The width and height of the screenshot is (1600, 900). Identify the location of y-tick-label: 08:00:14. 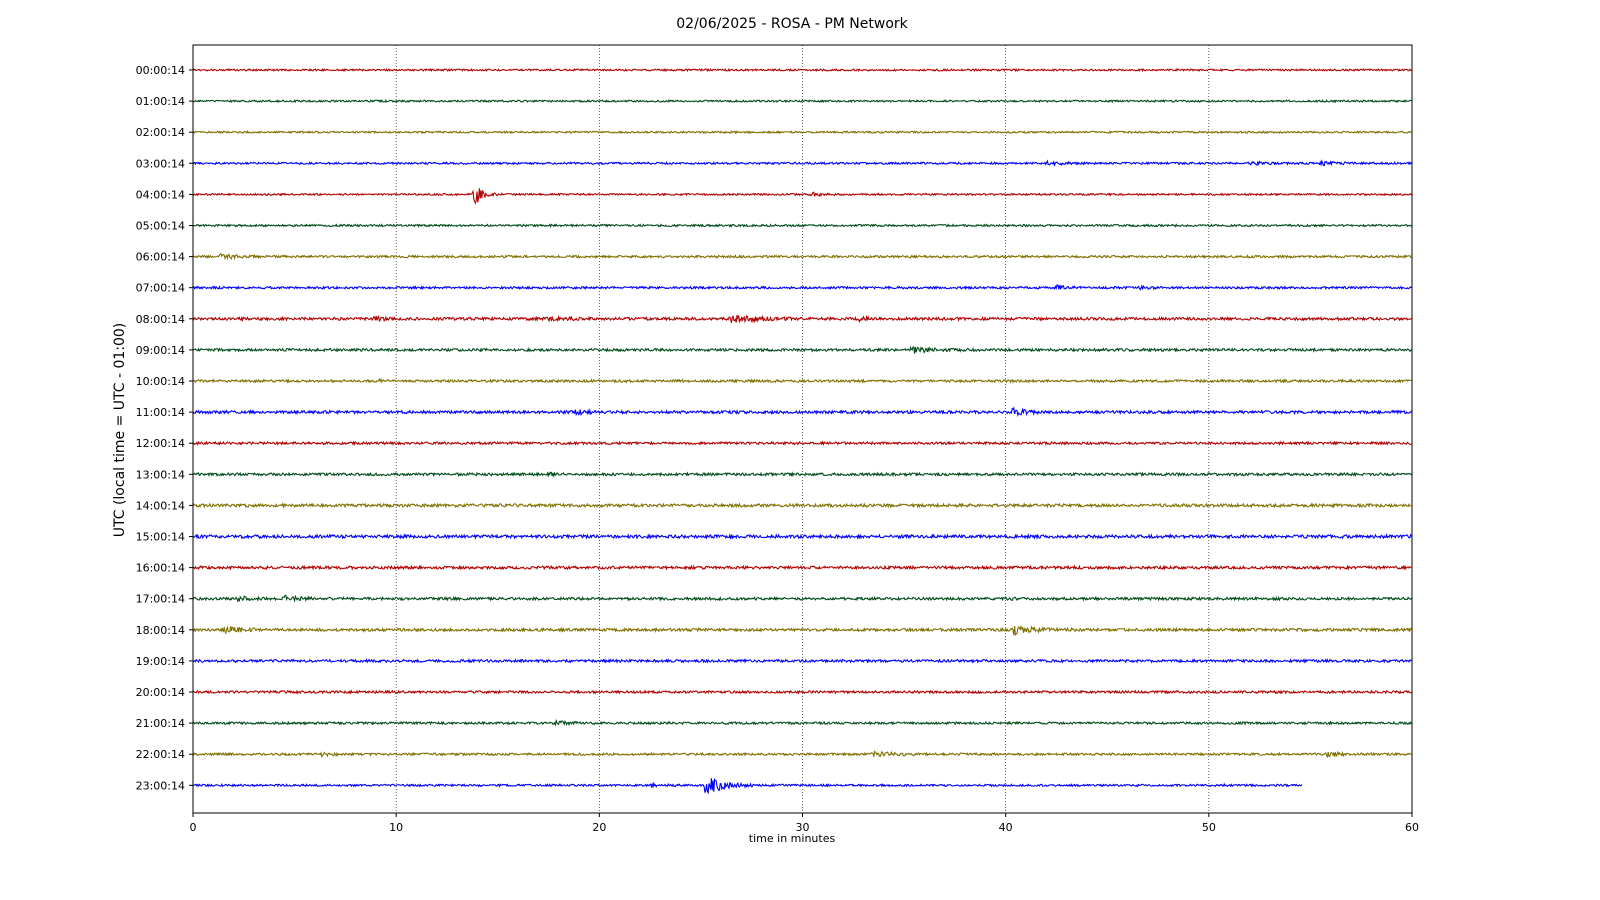
(160, 319).